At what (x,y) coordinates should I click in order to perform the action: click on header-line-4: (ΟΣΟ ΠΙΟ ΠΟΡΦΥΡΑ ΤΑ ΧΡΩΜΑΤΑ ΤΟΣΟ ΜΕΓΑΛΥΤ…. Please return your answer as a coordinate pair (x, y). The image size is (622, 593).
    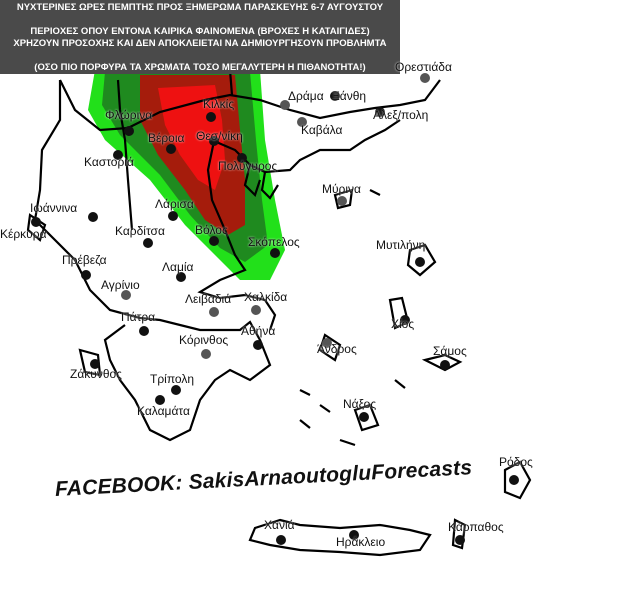
    Looking at the image, I should click on (200, 67).